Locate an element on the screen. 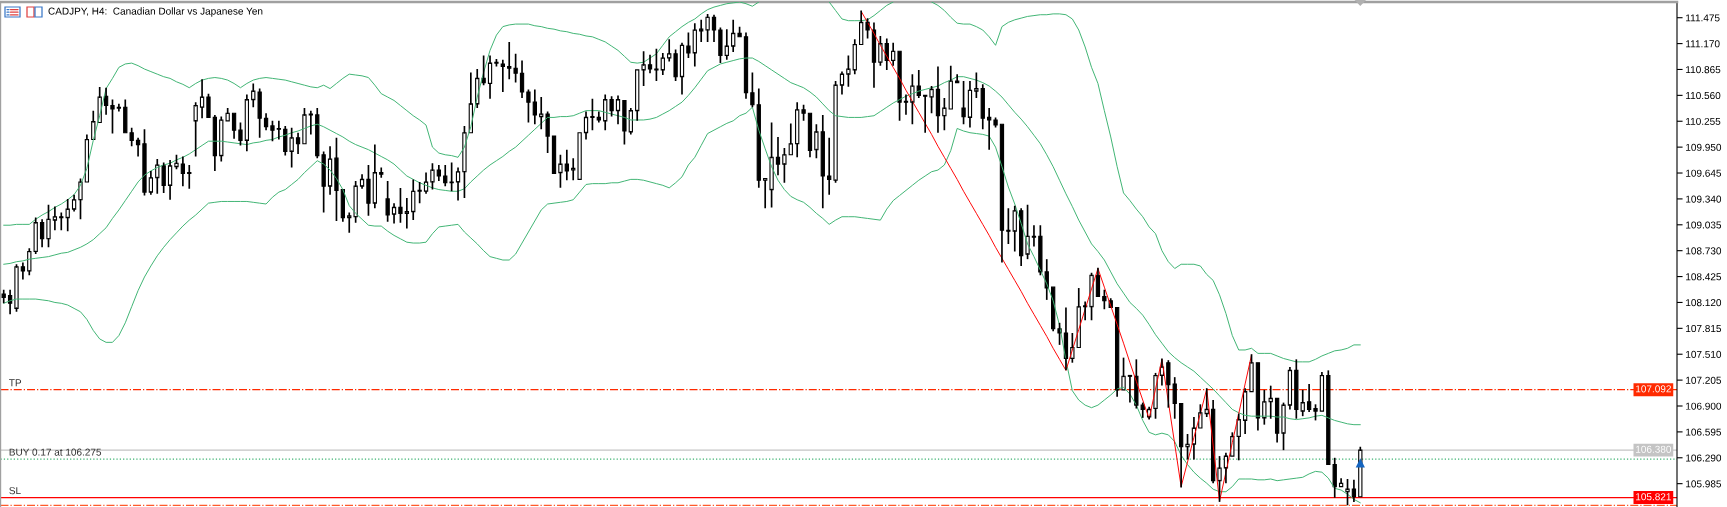 This screenshot has width=1727, height=507. y-tick-label: 110.865 is located at coordinates (1703, 70).